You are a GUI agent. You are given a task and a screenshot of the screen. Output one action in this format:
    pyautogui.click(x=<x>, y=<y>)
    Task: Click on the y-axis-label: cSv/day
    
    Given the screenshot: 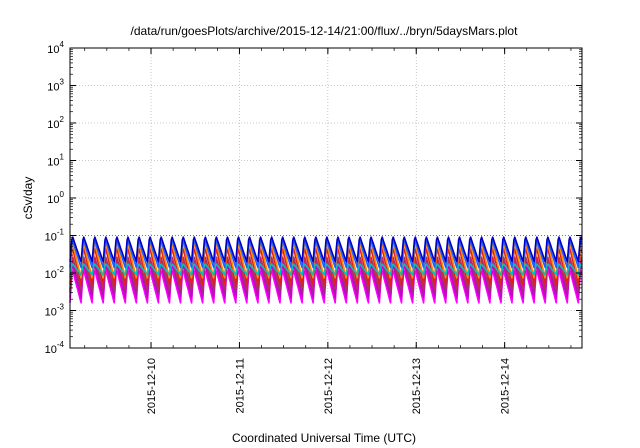 What is the action you would take?
    pyautogui.click(x=28, y=198)
    